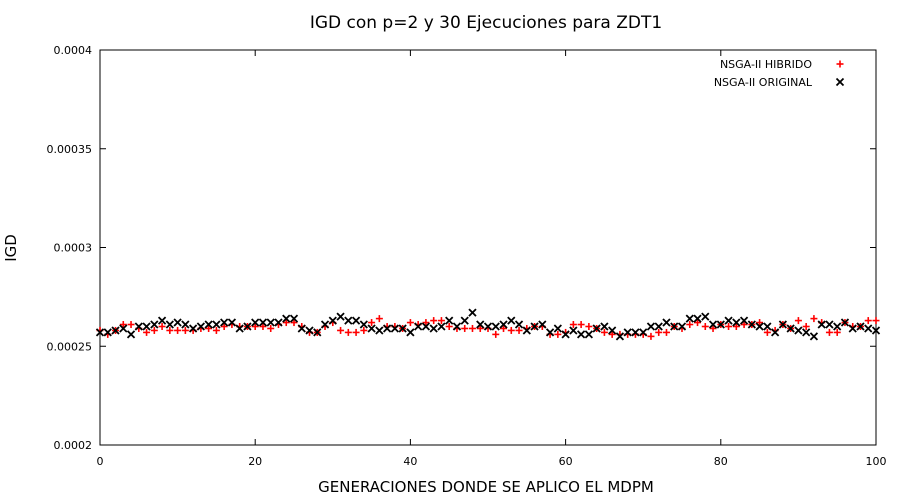 The width and height of the screenshot is (900, 500). I want to click on x-tick-label: 40, so click(410, 461).